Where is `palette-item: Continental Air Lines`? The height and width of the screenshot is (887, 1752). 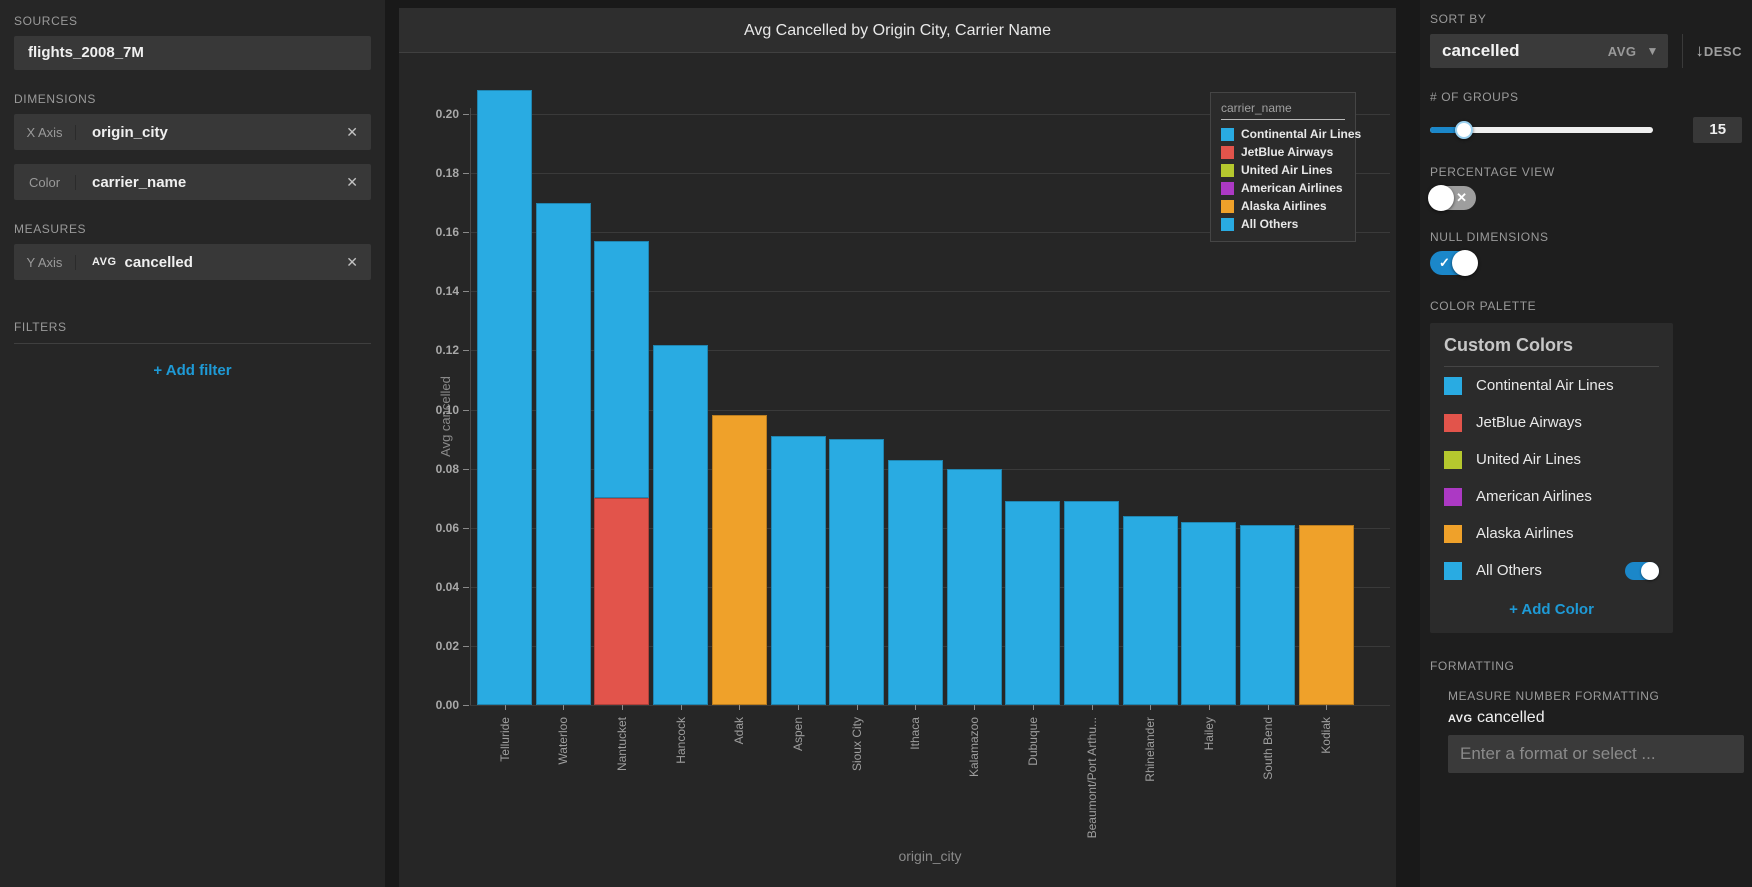
palette-item: Continental Air Lines is located at coordinates (1551, 385).